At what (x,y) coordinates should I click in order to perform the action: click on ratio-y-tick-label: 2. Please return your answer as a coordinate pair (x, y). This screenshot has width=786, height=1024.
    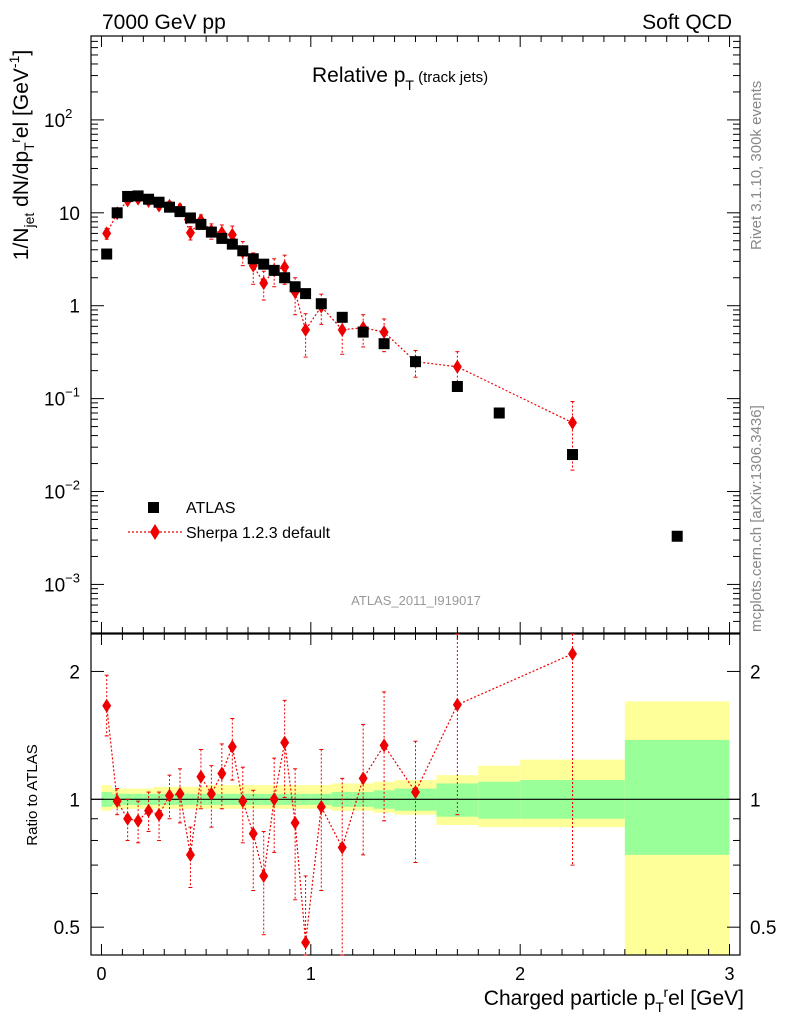
    Looking at the image, I should click on (74, 672).